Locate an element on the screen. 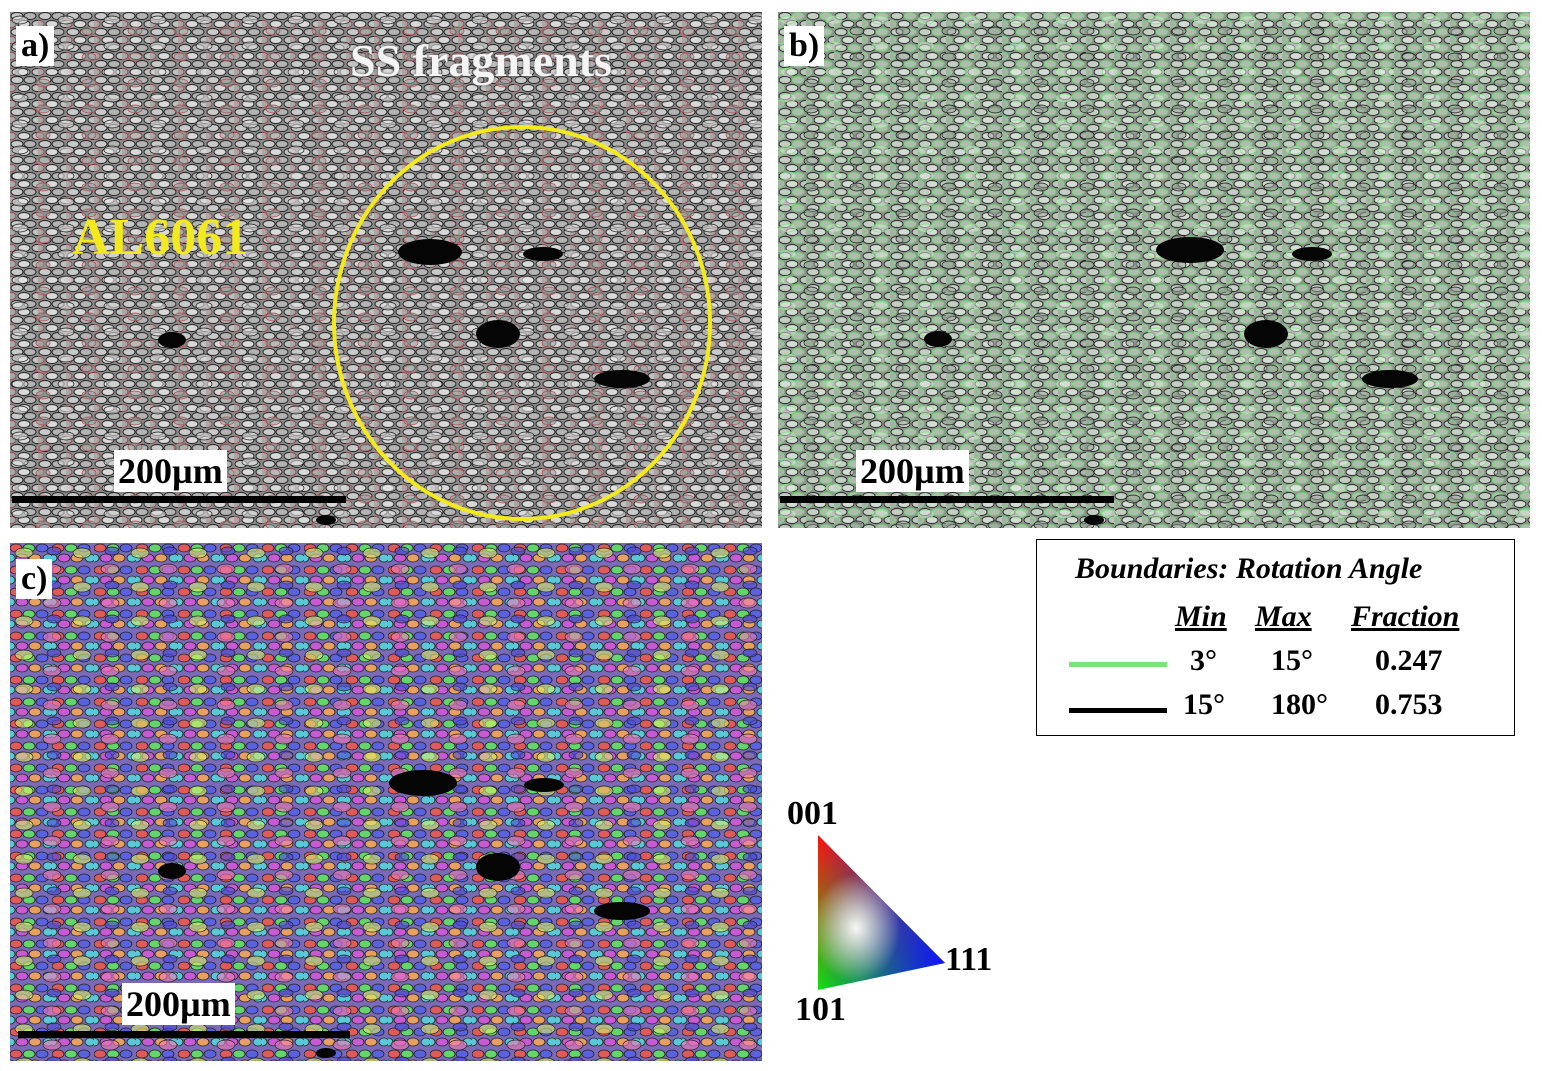  ipf-label-001: 001 is located at coordinates (812, 813).